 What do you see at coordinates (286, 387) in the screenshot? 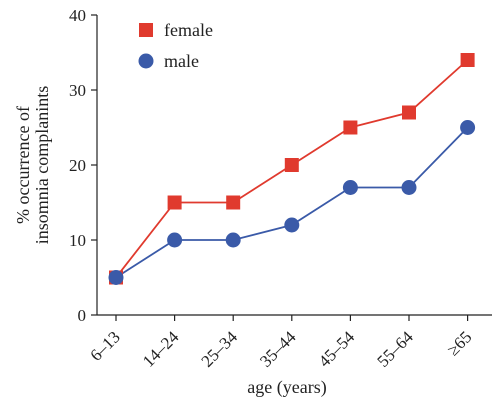
I see `x-axis-title: age (years)` at bounding box center [286, 387].